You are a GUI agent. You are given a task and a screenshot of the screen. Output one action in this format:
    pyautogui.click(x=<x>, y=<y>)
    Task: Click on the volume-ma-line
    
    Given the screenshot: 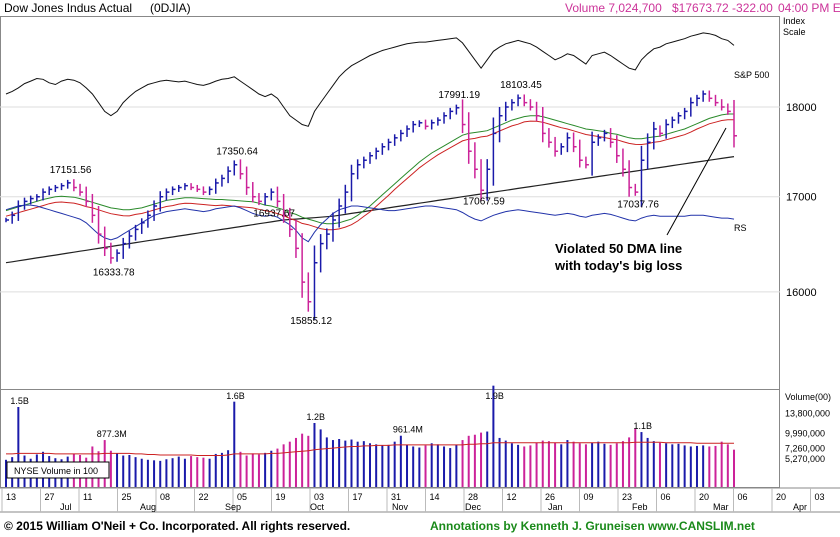 What is the action you would take?
    pyautogui.click(x=370, y=448)
    